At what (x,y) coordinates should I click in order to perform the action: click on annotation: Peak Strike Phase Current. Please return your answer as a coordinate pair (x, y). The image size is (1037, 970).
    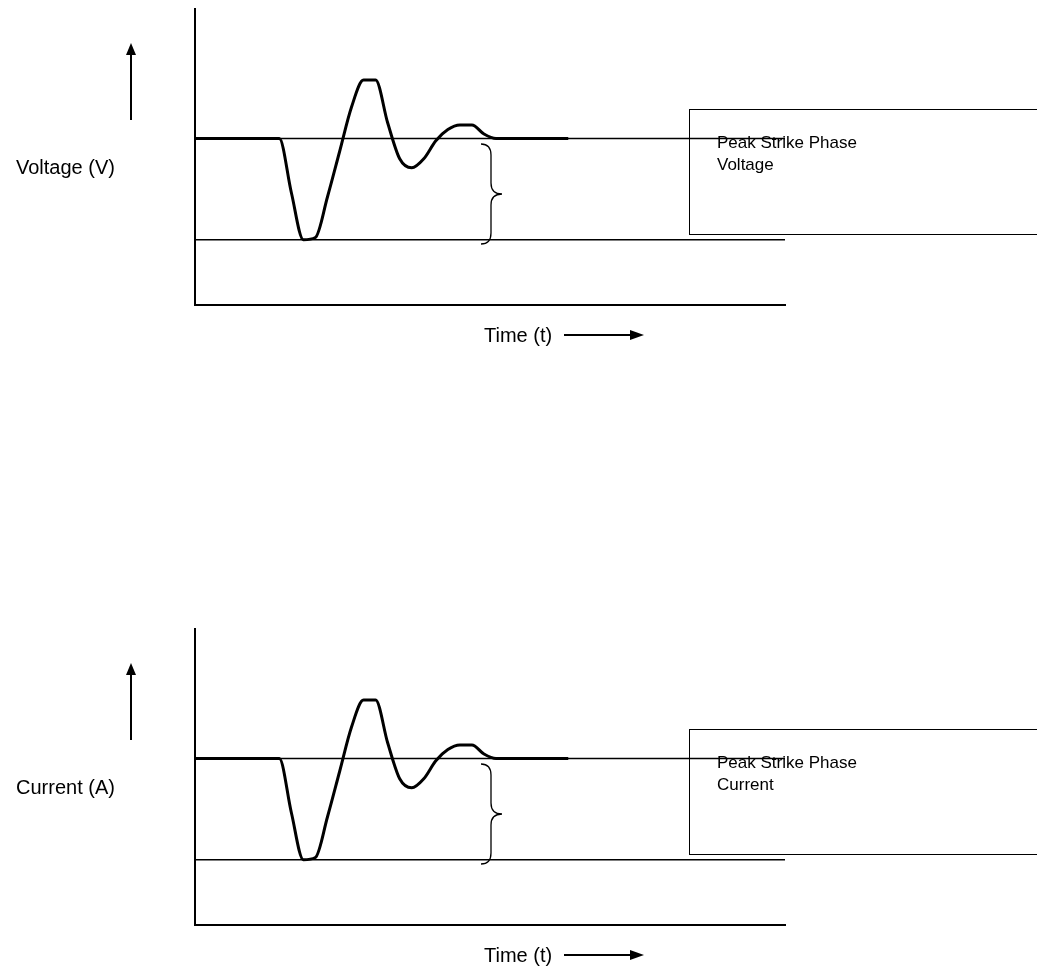
    Looking at the image, I should click on (863, 792).